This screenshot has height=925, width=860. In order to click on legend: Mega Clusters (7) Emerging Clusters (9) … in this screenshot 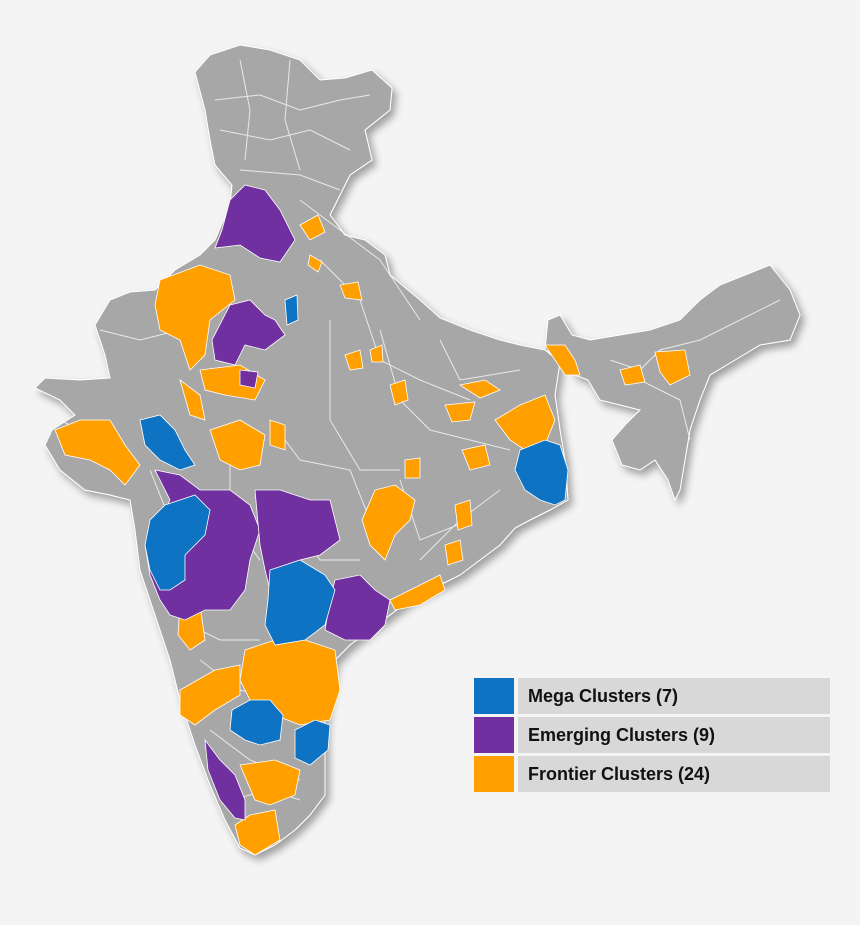, I will do `click(652, 737)`.